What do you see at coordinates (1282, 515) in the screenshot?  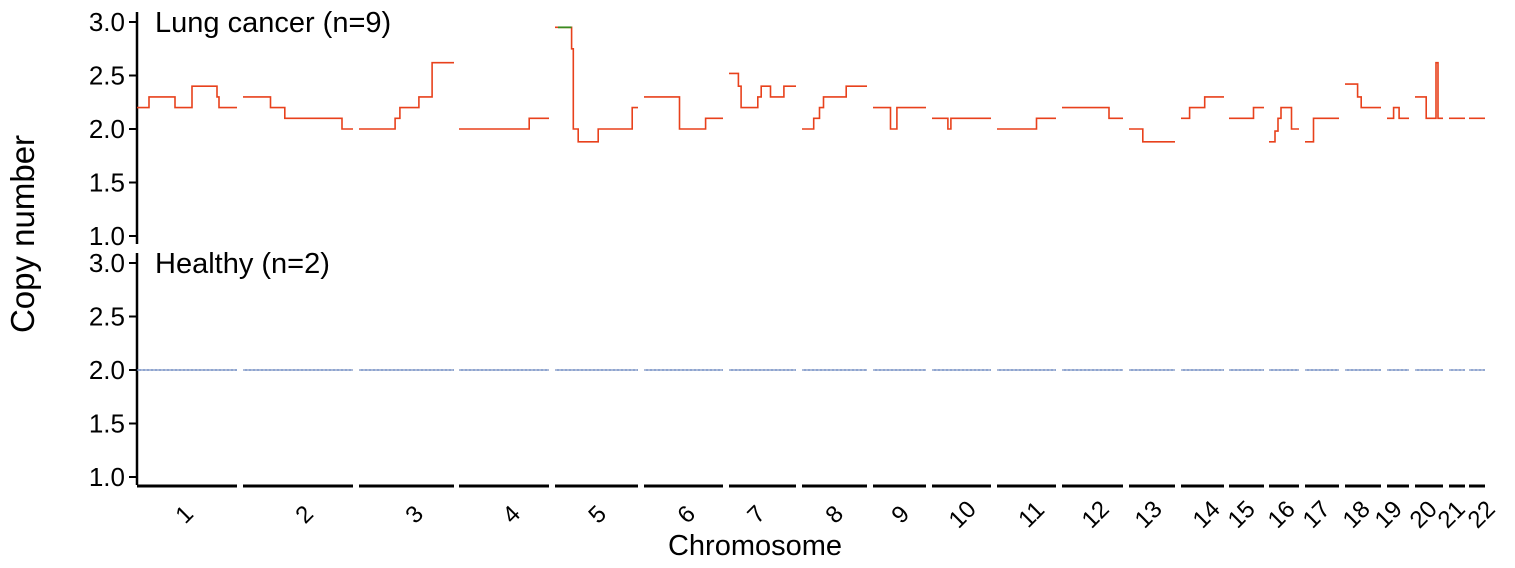 I see `x-tick-label: 16` at bounding box center [1282, 515].